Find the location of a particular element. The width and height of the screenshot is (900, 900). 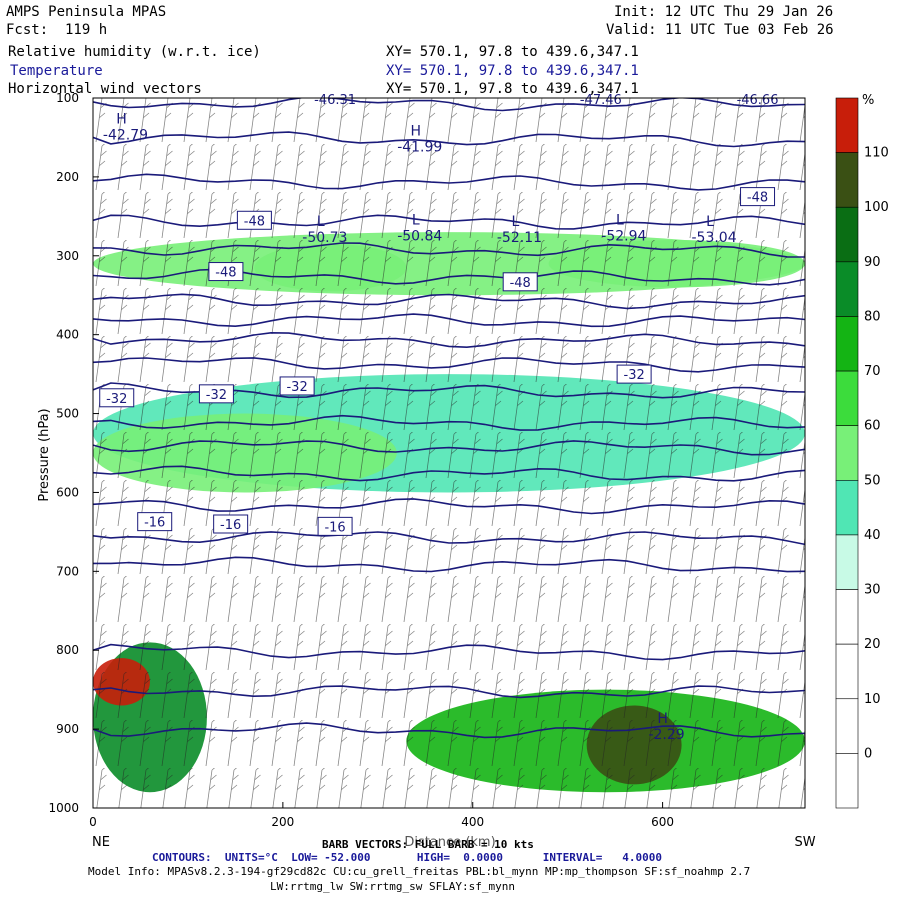

valid-time: Valid: 11 UTC Tue 03 Feb 26 is located at coordinates (720, 30).